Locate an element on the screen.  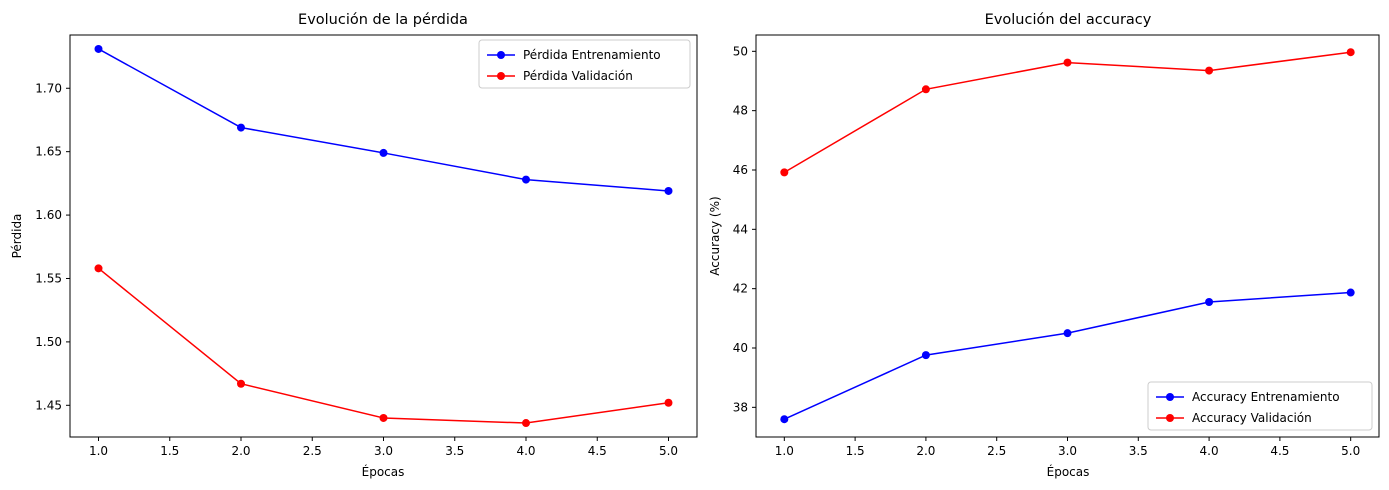
accuracy-chart-legend-label: Accuracy Entrenamiento is located at coordinates (1266, 397).